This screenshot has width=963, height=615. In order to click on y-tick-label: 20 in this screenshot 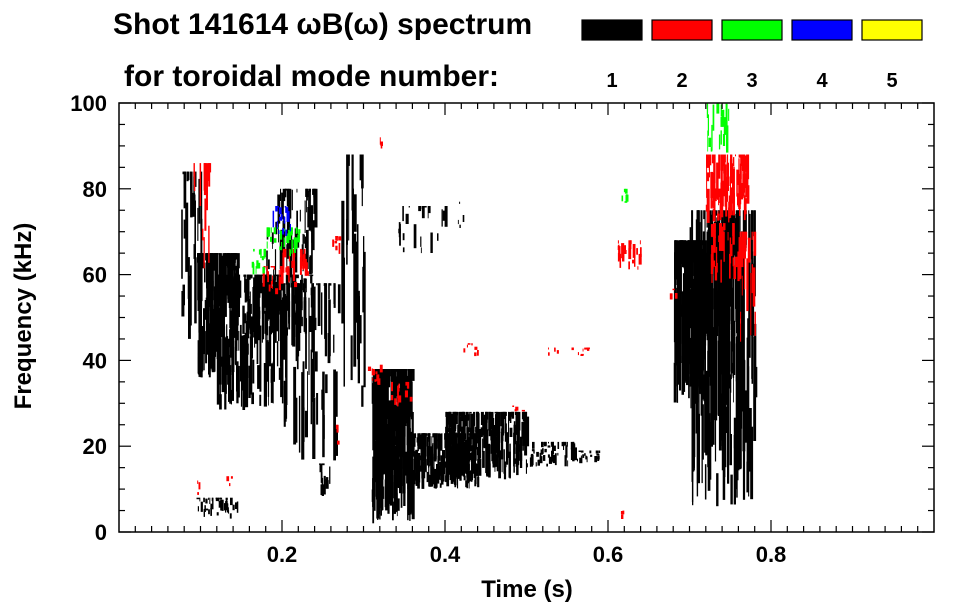, I will do `click(95, 446)`.